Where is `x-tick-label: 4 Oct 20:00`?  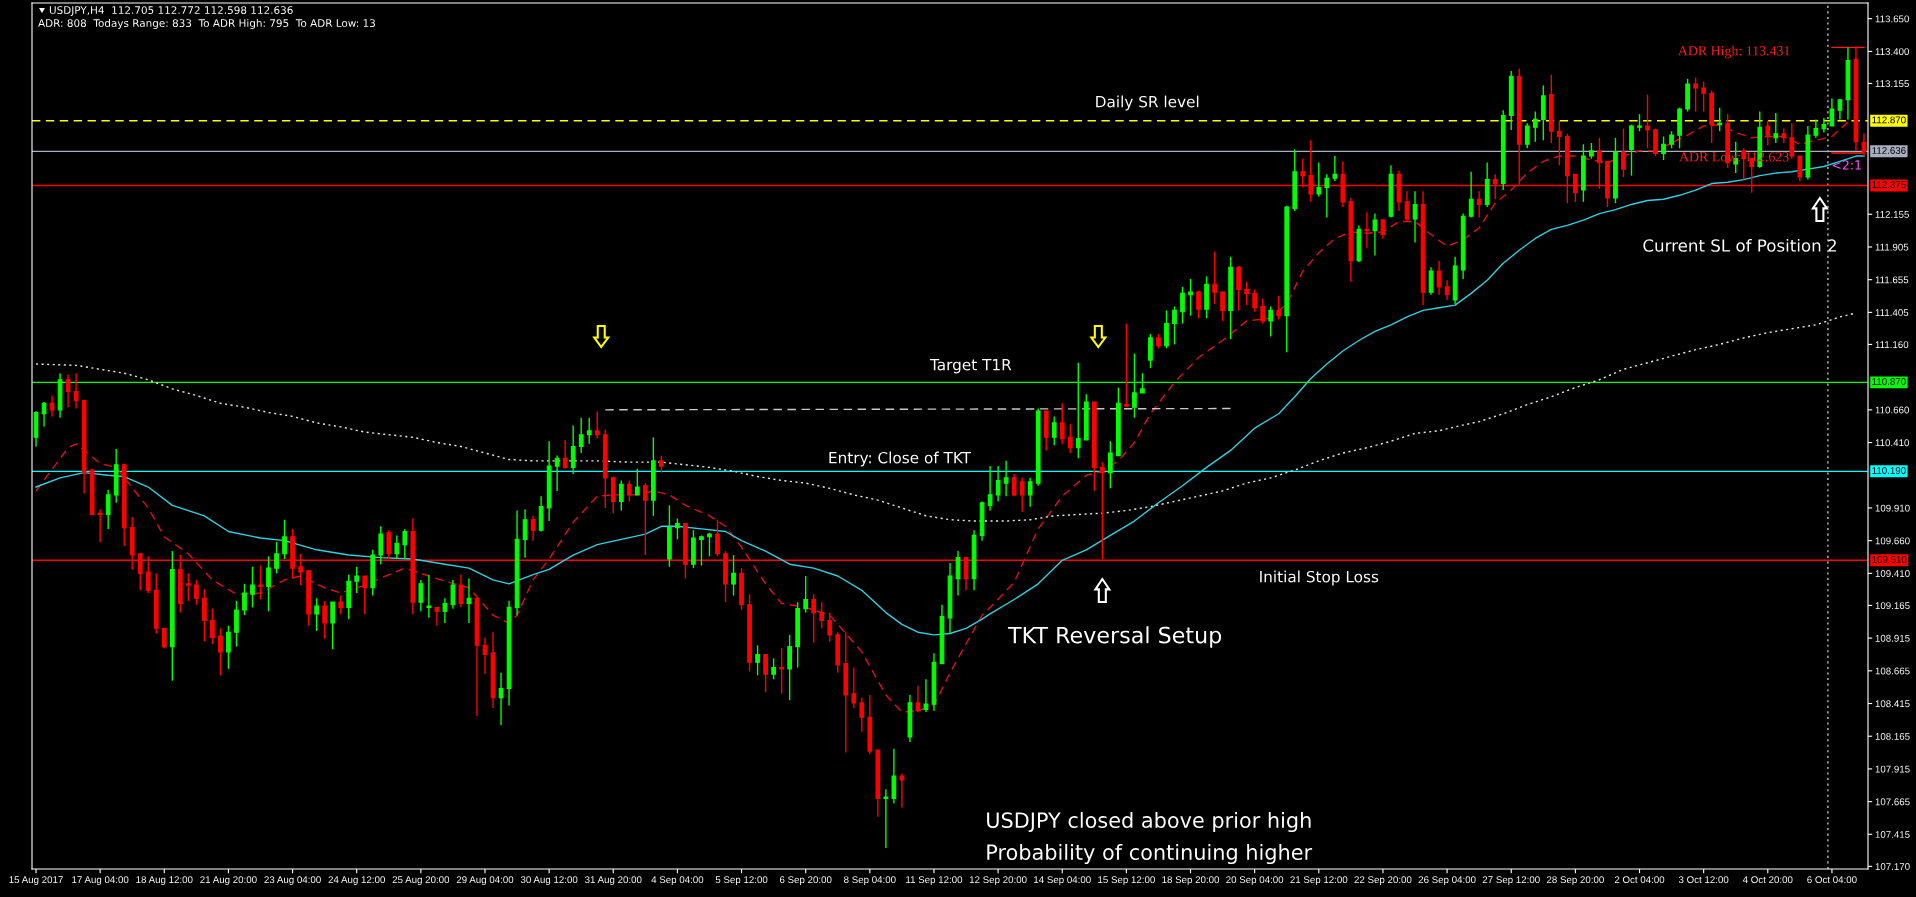 x-tick-label: 4 Oct 20:00 is located at coordinates (1767, 880).